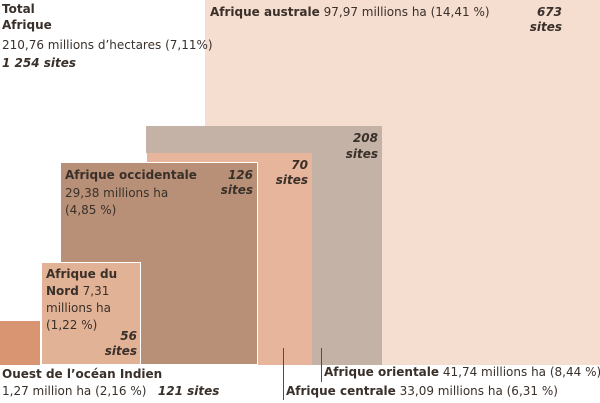 This screenshot has width=600, height=403. What do you see at coordinates (291, 180) in the screenshot?
I see `centrale-sites-word: sites` at bounding box center [291, 180].